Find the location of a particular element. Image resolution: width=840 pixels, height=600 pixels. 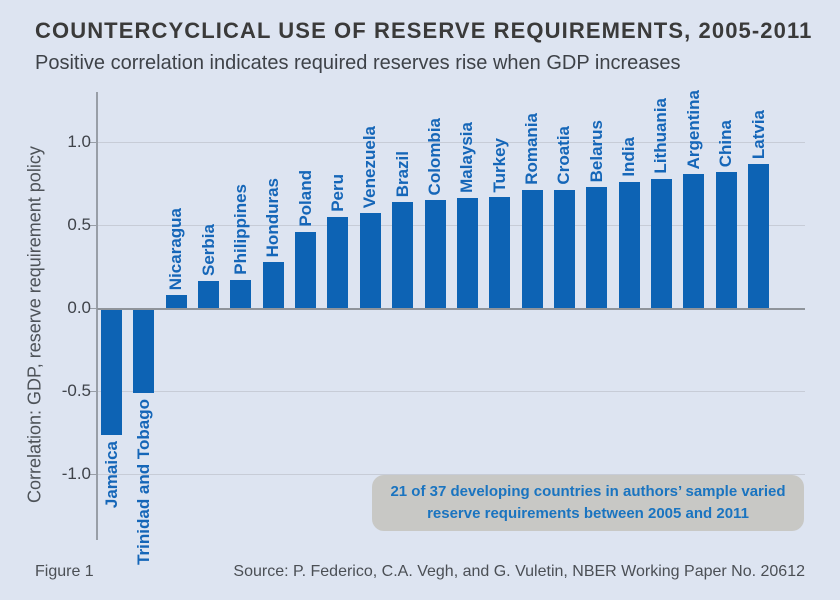

bar-label-poland: Poland is located at coordinates (305, 198).